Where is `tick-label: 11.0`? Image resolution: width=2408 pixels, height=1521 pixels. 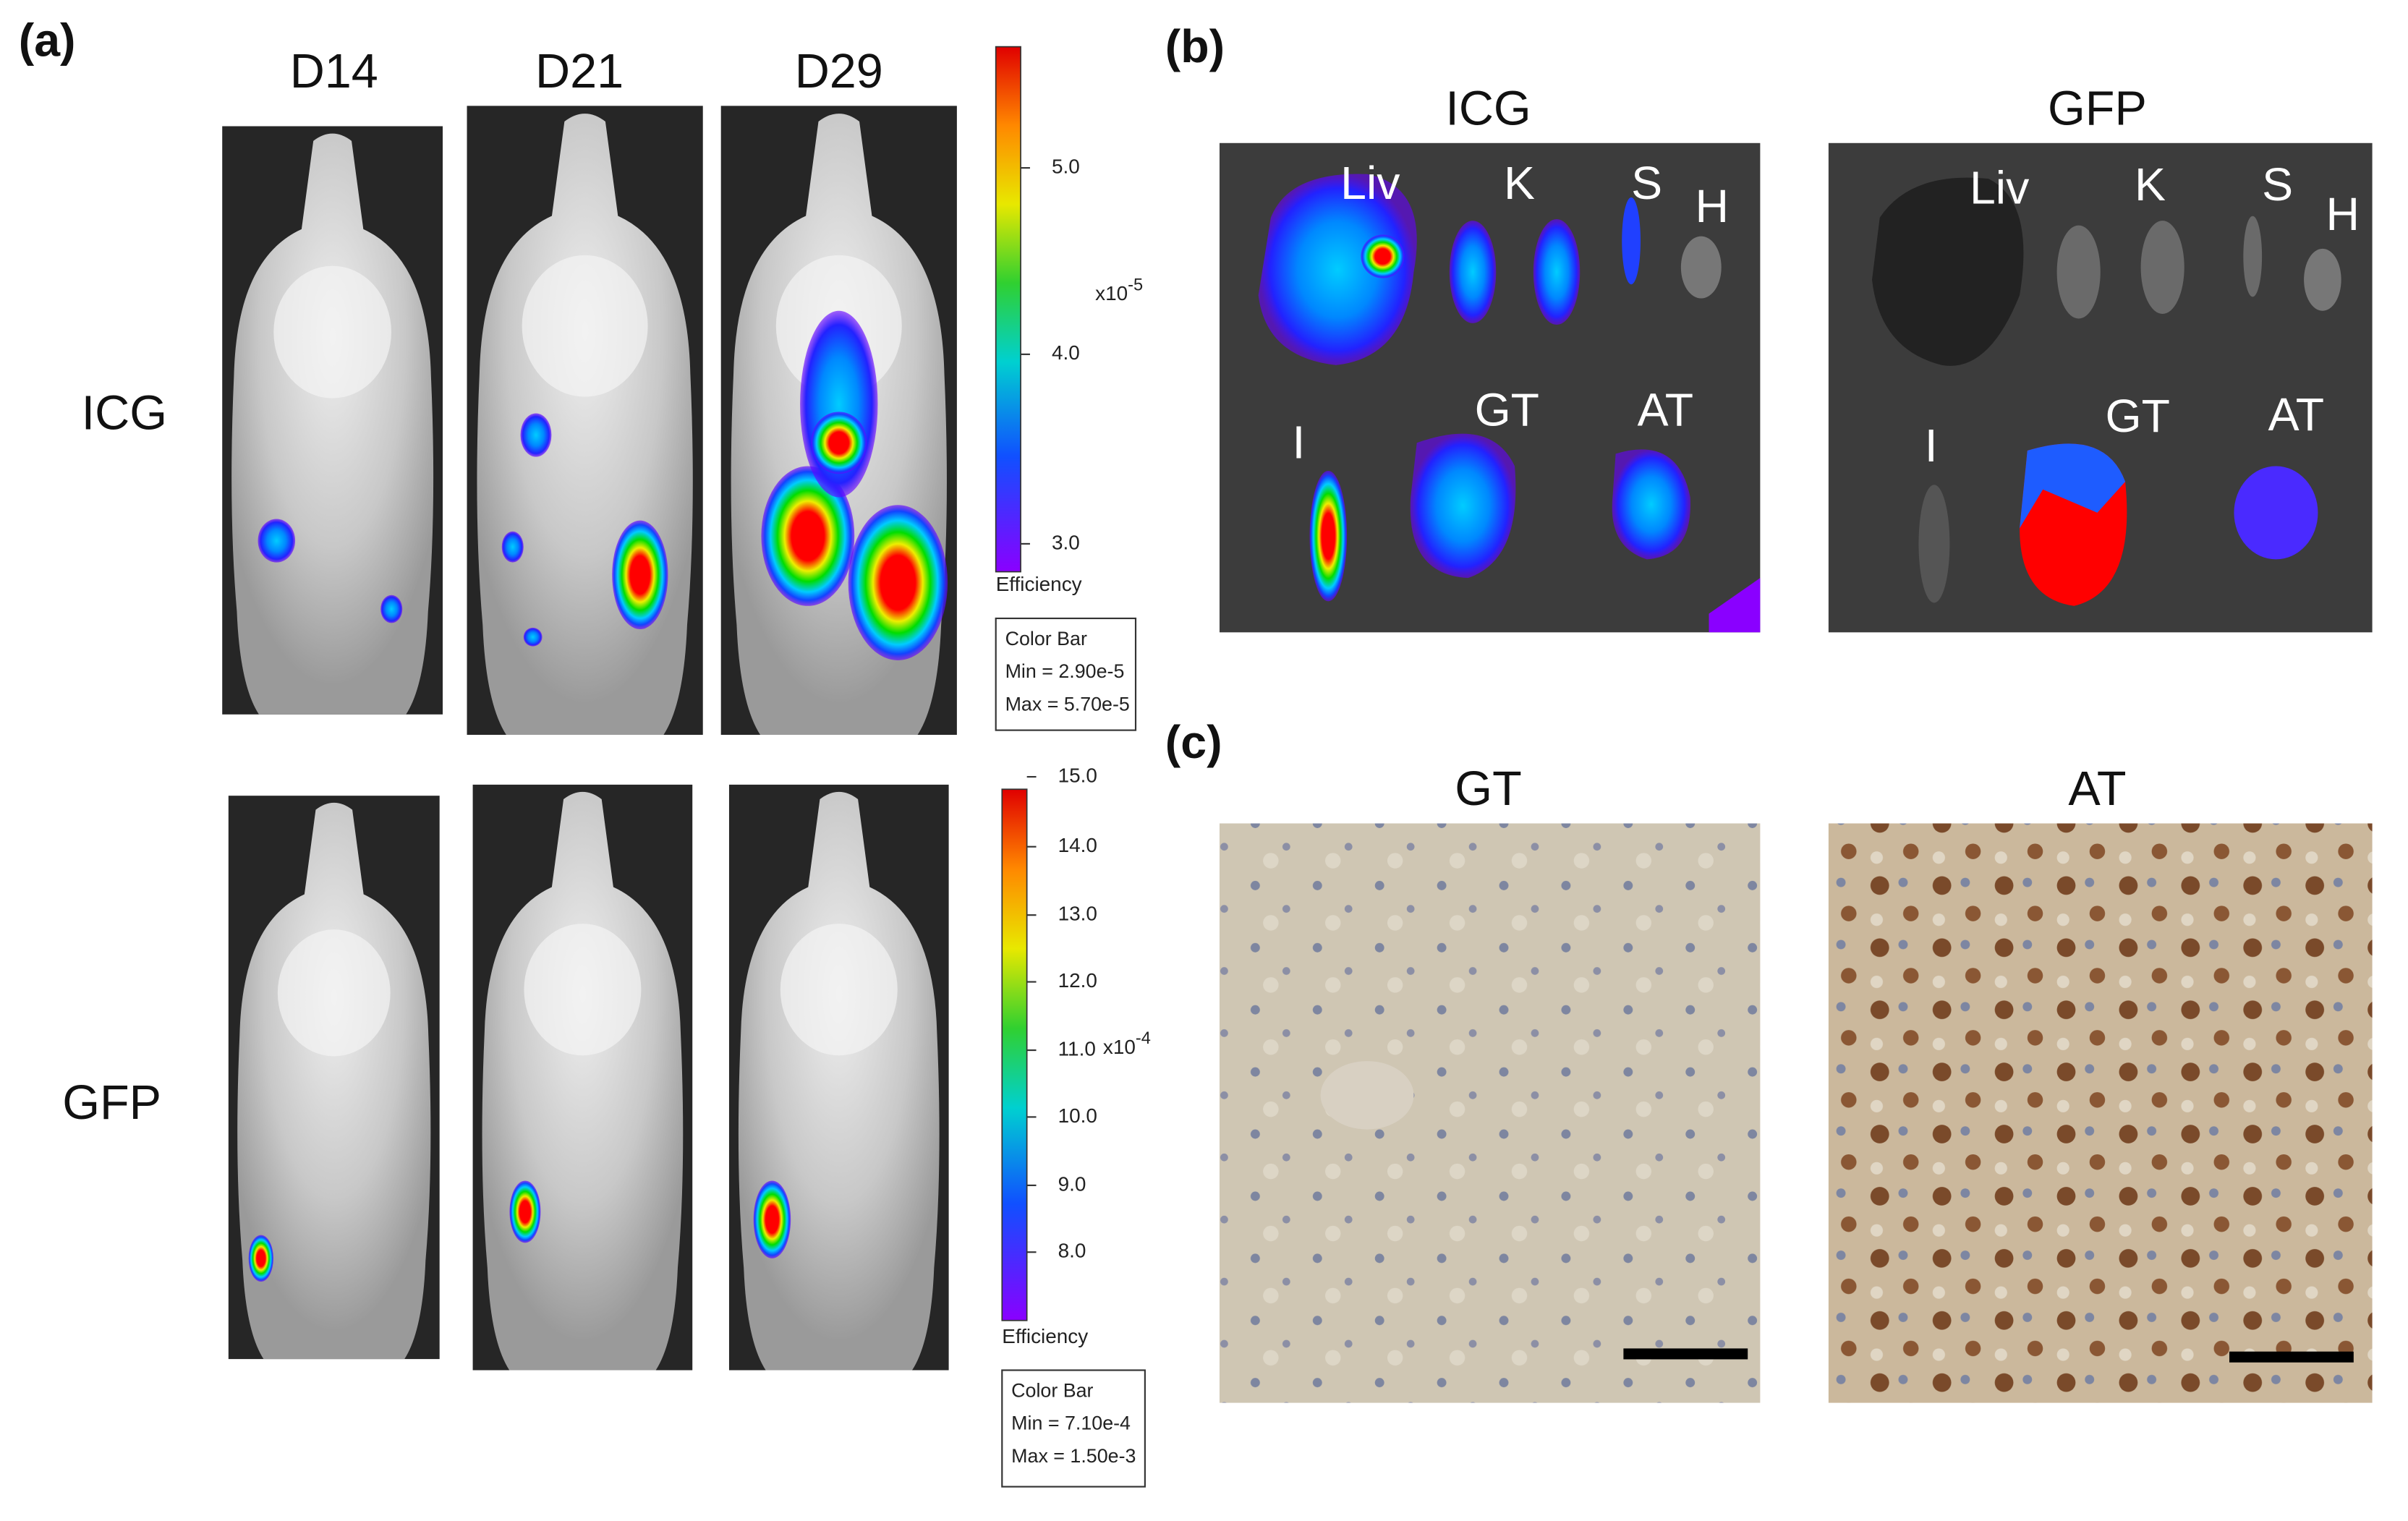
tick-label: 11.0 is located at coordinates (1077, 1048).